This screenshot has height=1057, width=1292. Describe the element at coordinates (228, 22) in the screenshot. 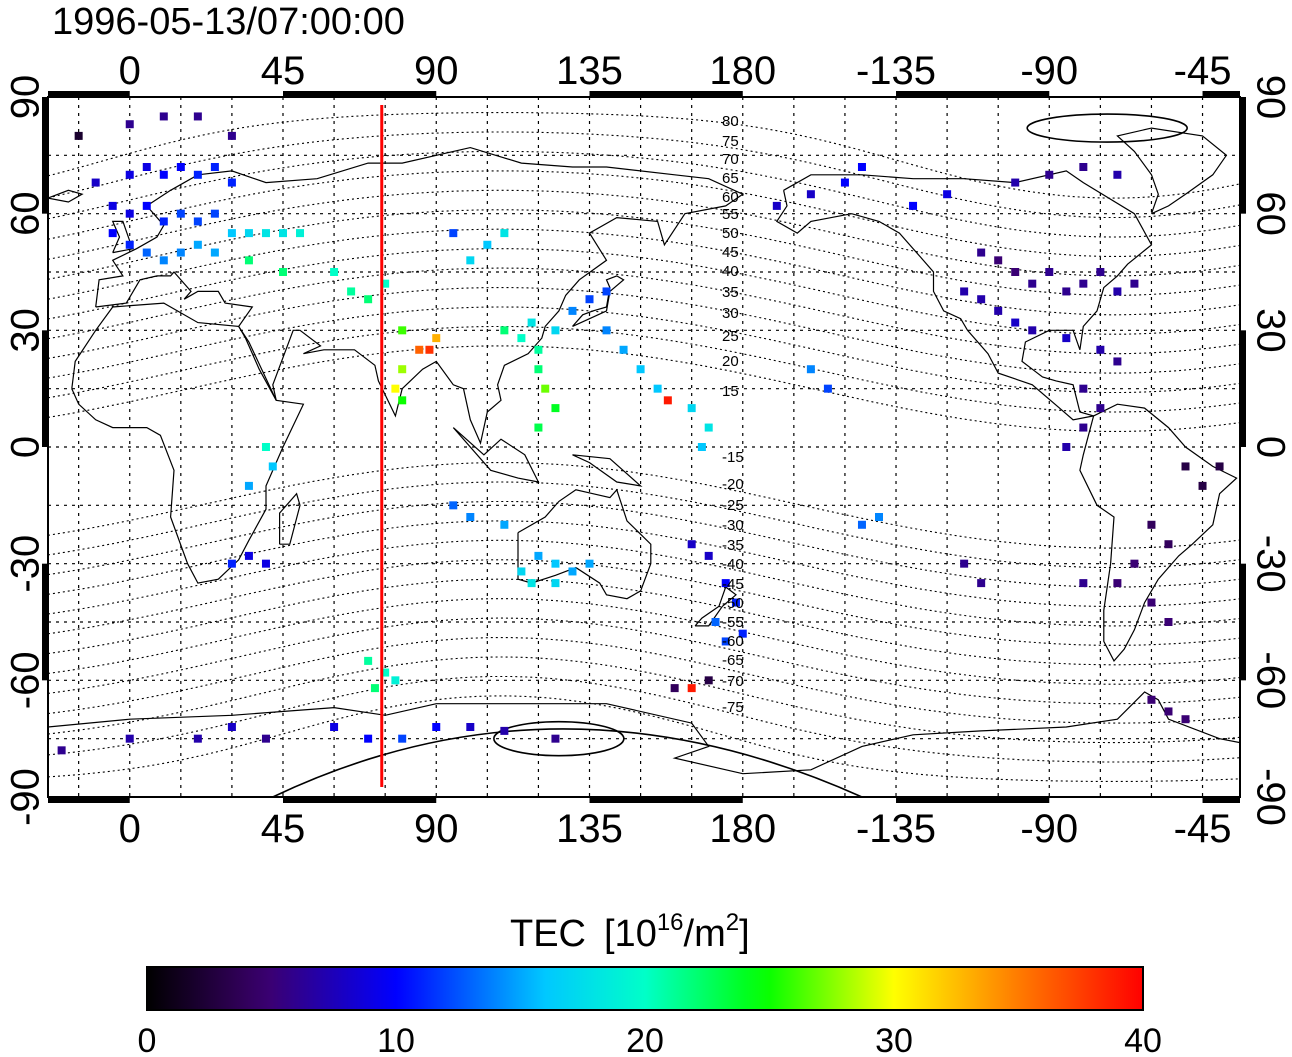

I see `map-title: 1996-05-13/07:00:00` at that location.